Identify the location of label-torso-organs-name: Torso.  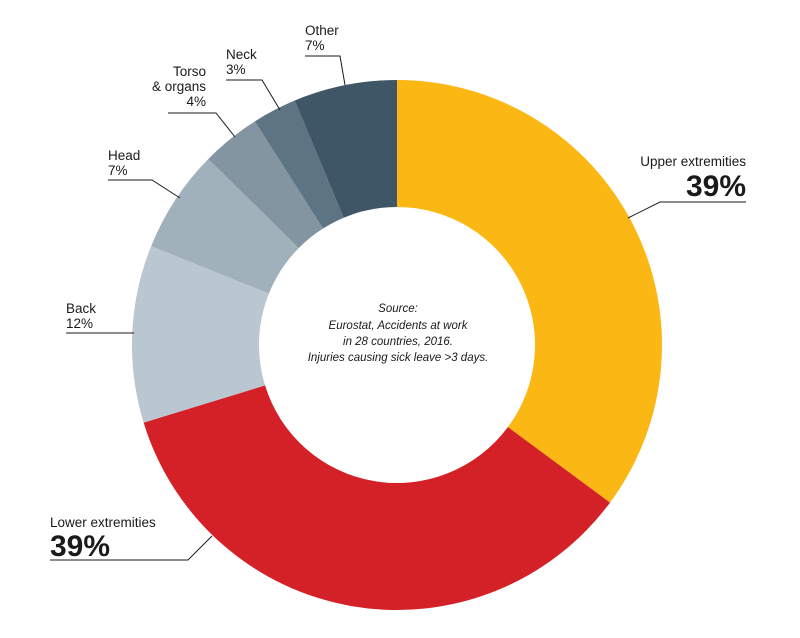
(189, 71).